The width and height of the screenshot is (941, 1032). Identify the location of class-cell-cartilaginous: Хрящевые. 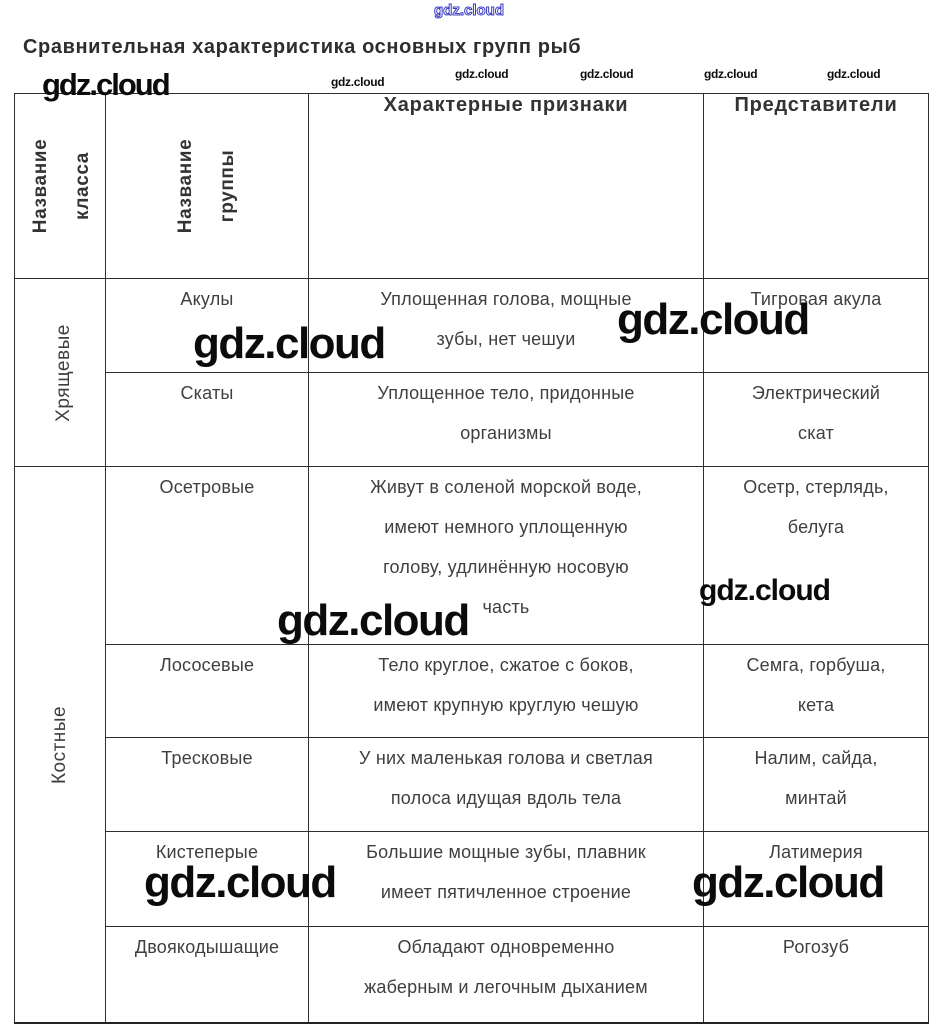
(60, 372).